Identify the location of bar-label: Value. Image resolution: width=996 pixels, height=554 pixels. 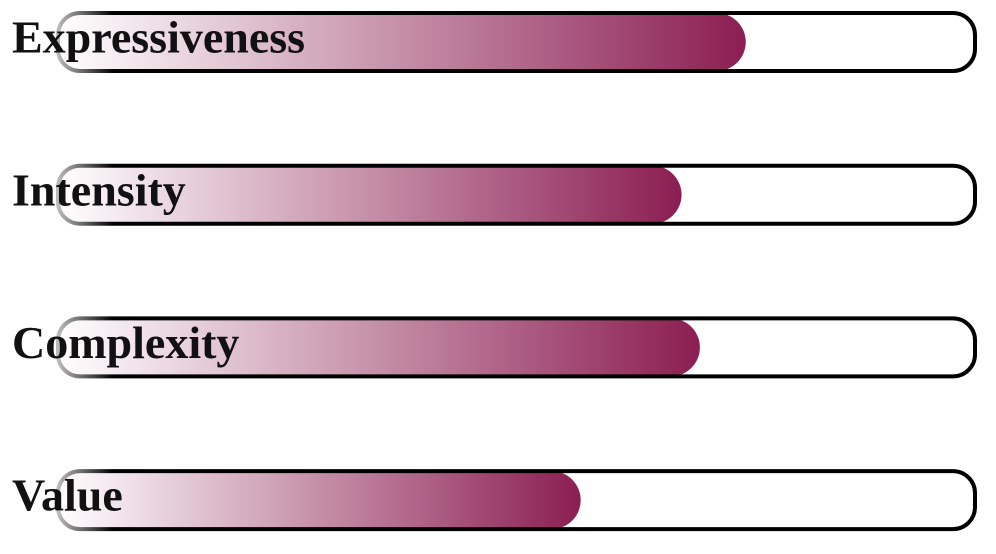
(67, 495).